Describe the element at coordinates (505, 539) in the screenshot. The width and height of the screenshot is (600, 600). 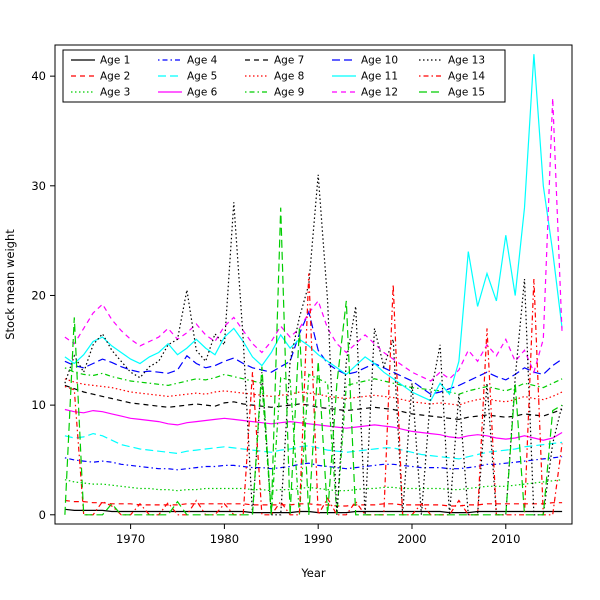
I see `x-tick-label: 2010` at that location.